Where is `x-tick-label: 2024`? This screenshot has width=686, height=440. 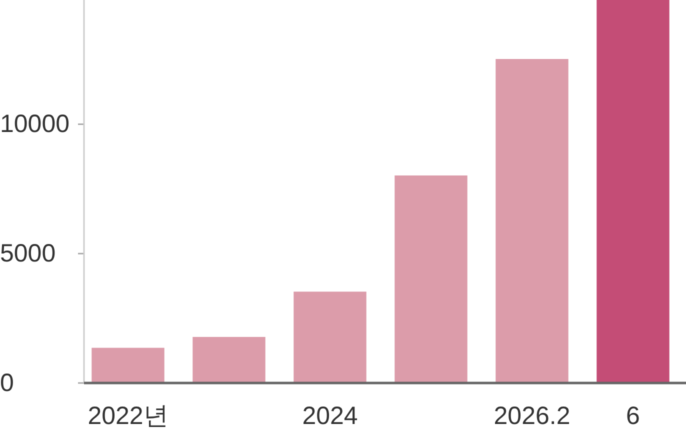
x-tick-label: 2024 is located at coordinates (330, 416).